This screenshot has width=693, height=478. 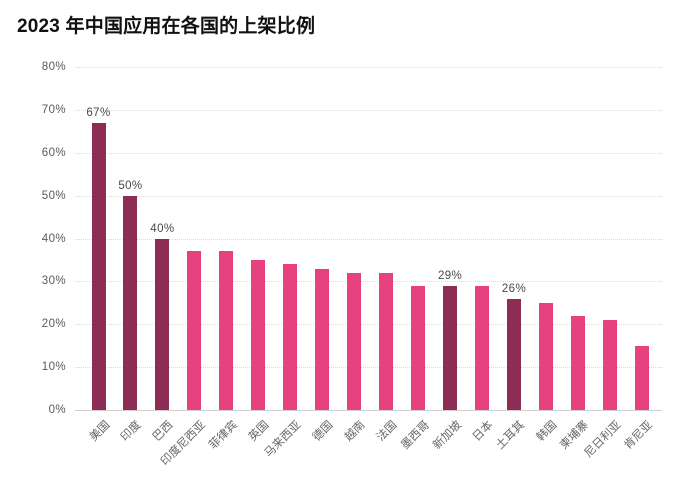 I want to click on x-axis-category-label: 巴西, so click(x=163, y=431).